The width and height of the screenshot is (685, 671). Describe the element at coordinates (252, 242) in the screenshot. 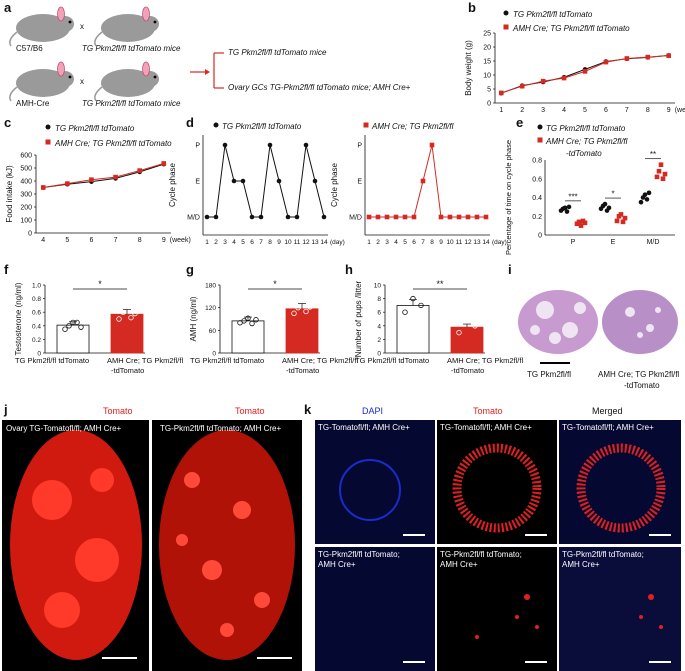

I see `chart-d-control-xtick-label: 6` at that location.